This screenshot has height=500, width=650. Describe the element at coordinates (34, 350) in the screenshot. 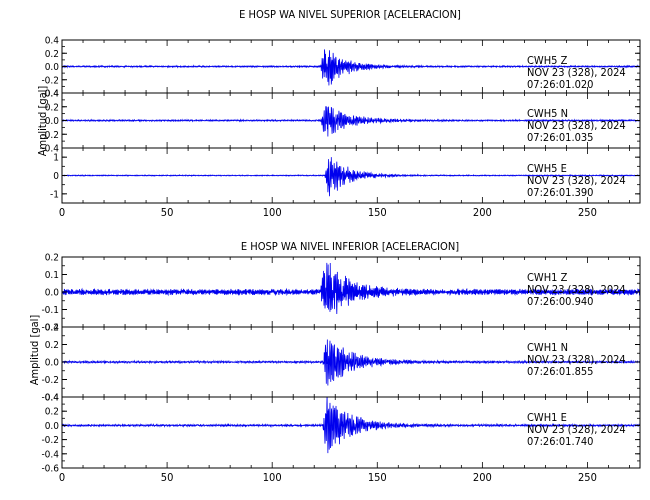

I see `bottom-y-axis-label: Amplitud [gal]` at that location.